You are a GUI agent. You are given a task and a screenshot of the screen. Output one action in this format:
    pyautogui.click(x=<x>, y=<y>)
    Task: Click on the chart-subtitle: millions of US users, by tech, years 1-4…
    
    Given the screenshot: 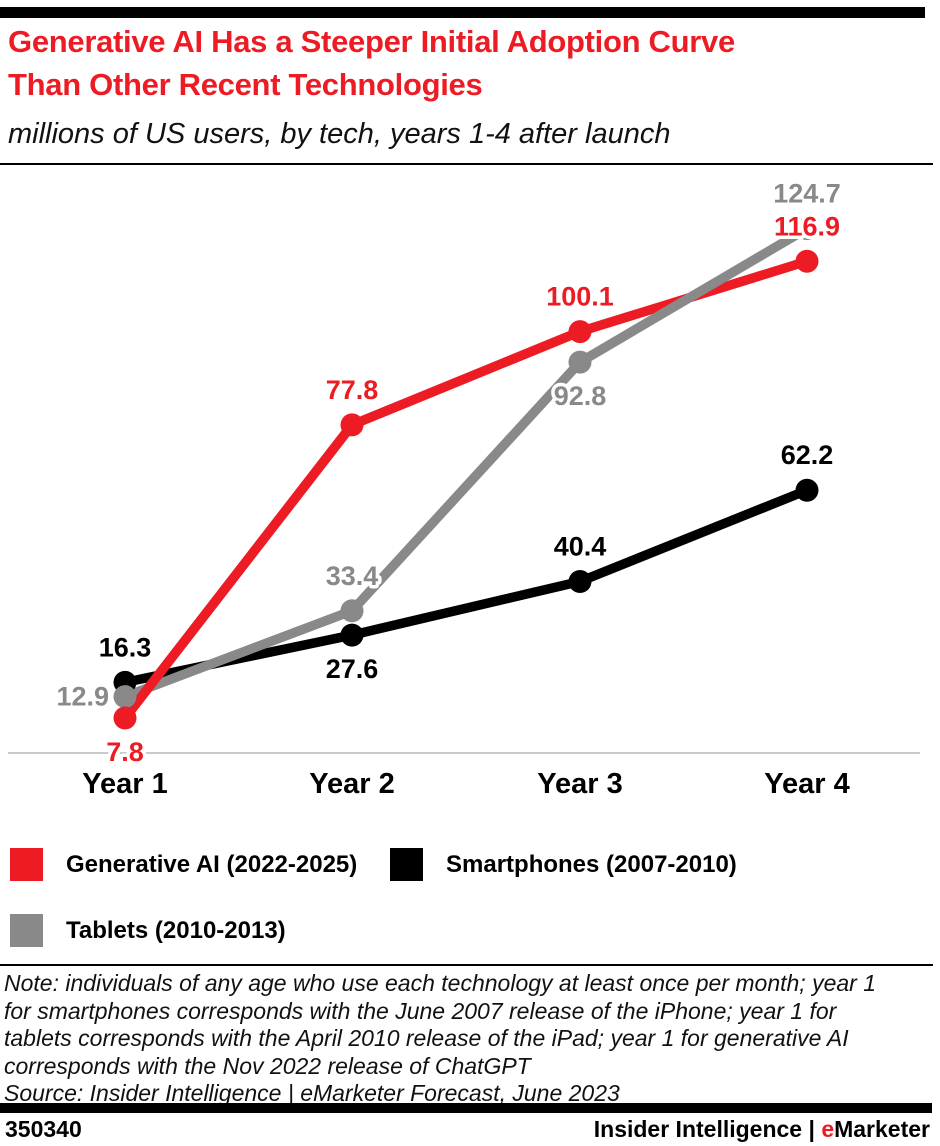 What is the action you would take?
    pyautogui.click(x=339, y=134)
    